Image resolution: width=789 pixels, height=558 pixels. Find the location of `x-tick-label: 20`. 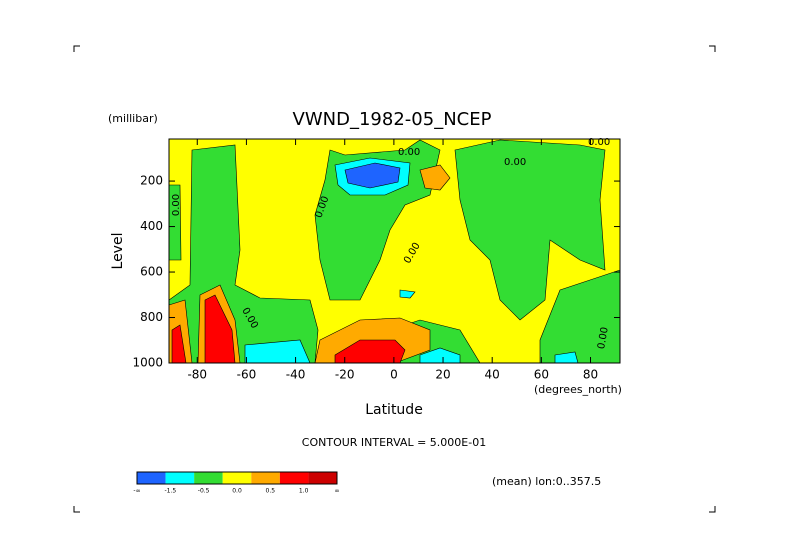

x-tick-label: 20 is located at coordinates (442, 375).